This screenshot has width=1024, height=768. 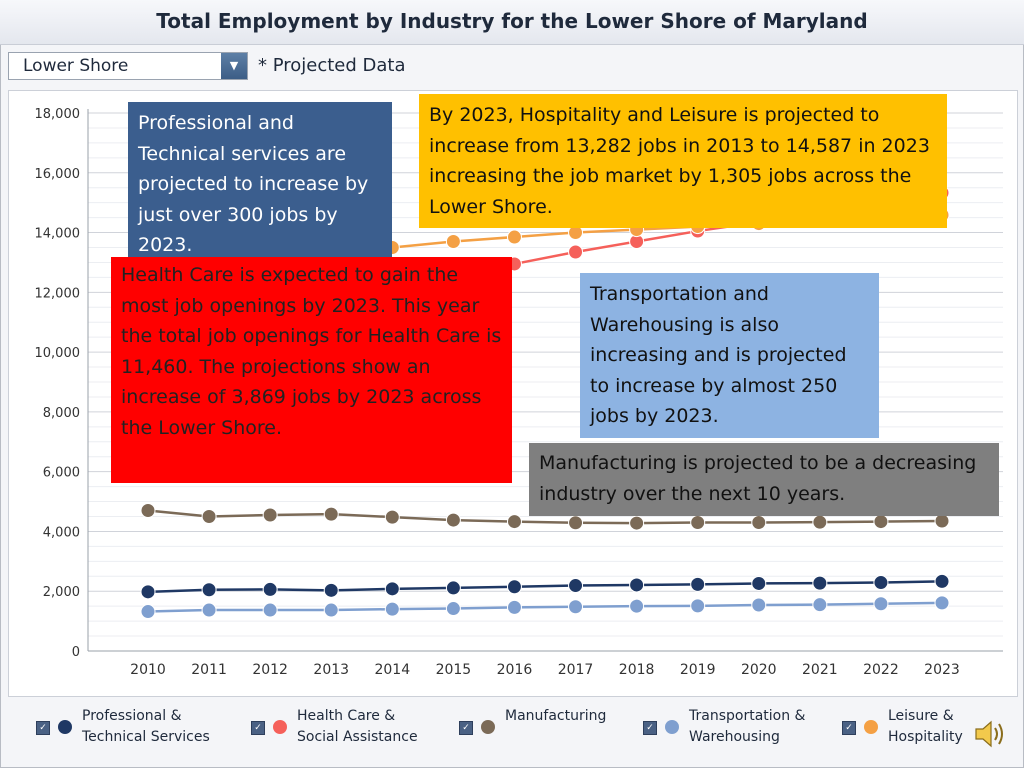 I want to click on y-tick-label: 0, so click(x=76, y=652).